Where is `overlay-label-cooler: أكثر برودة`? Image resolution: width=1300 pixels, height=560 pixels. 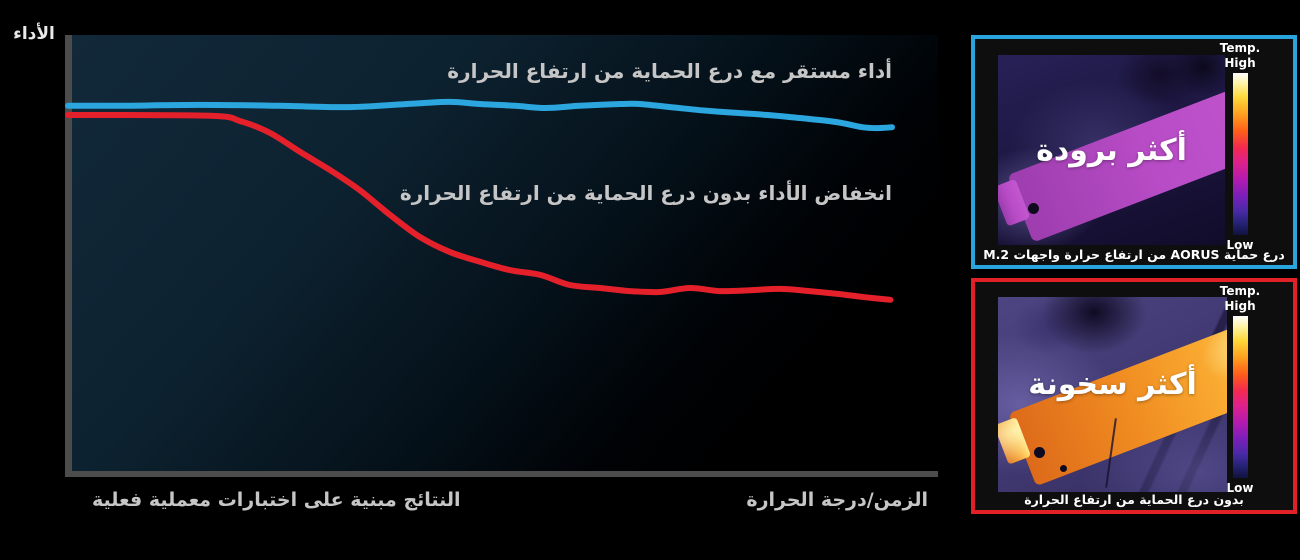 overlay-label-cooler: أكثر برودة is located at coordinates (1111, 150).